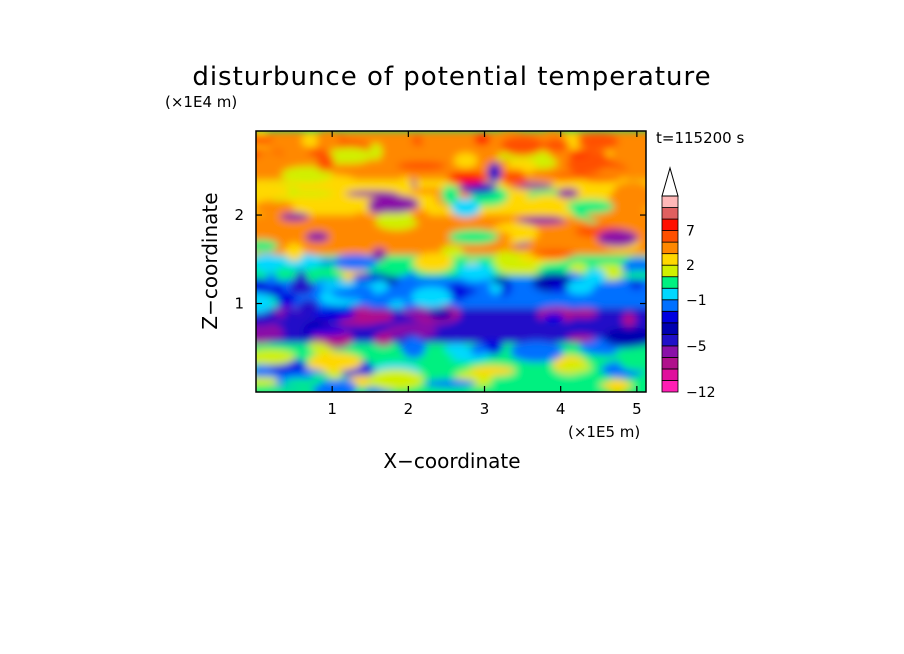  What do you see at coordinates (239, 215) in the screenshot?
I see `y-tick-label: 2` at bounding box center [239, 215].